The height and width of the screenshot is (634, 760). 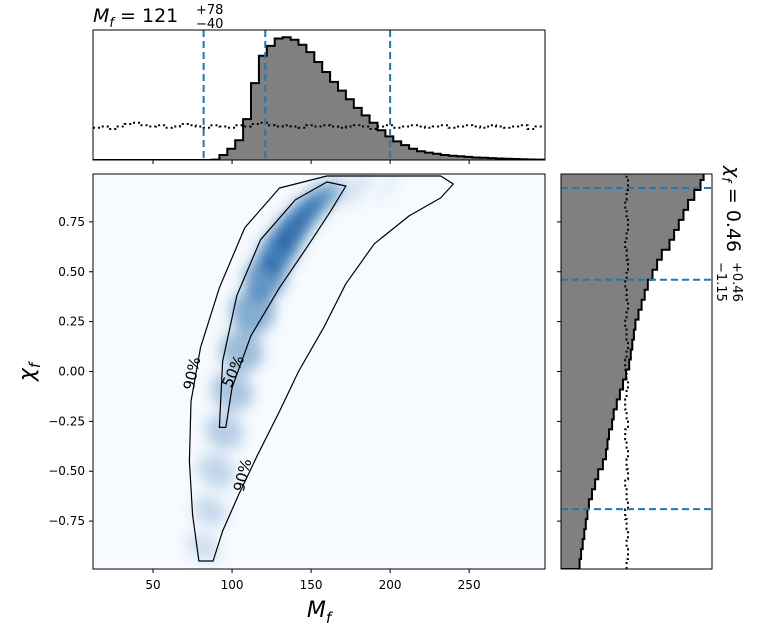 I want to click on y-tick-label-1: −0.50, so click(x=66, y=471).